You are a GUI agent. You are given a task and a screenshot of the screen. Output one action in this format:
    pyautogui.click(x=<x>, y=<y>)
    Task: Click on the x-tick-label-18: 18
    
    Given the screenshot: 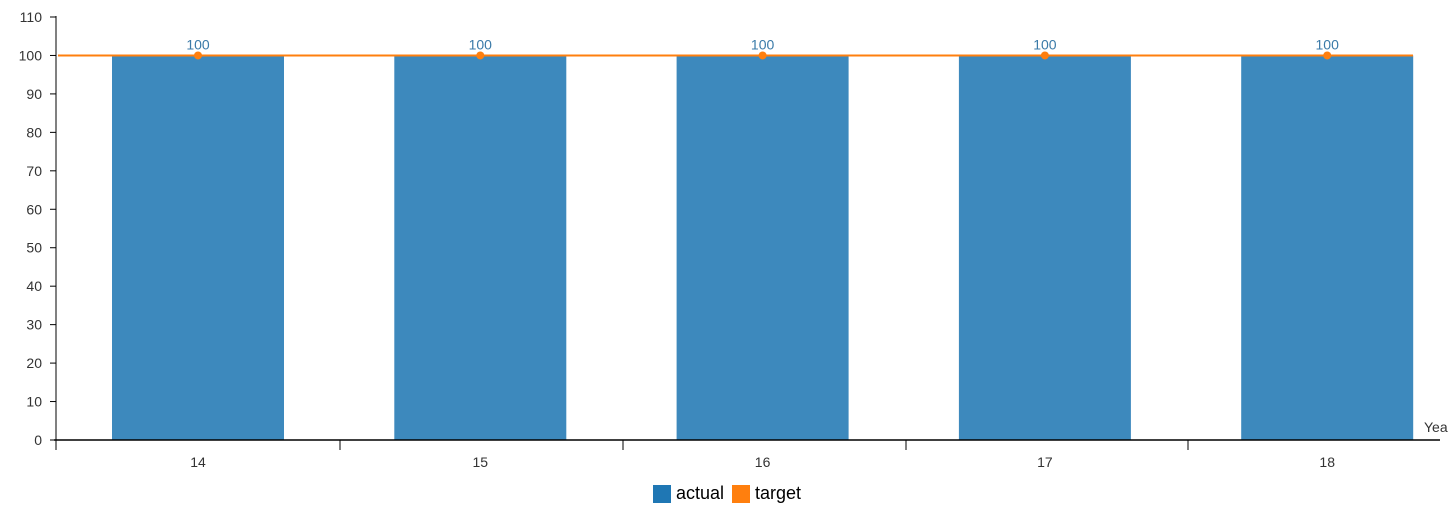 What is the action you would take?
    pyautogui.click(x=1327, y=462)
    